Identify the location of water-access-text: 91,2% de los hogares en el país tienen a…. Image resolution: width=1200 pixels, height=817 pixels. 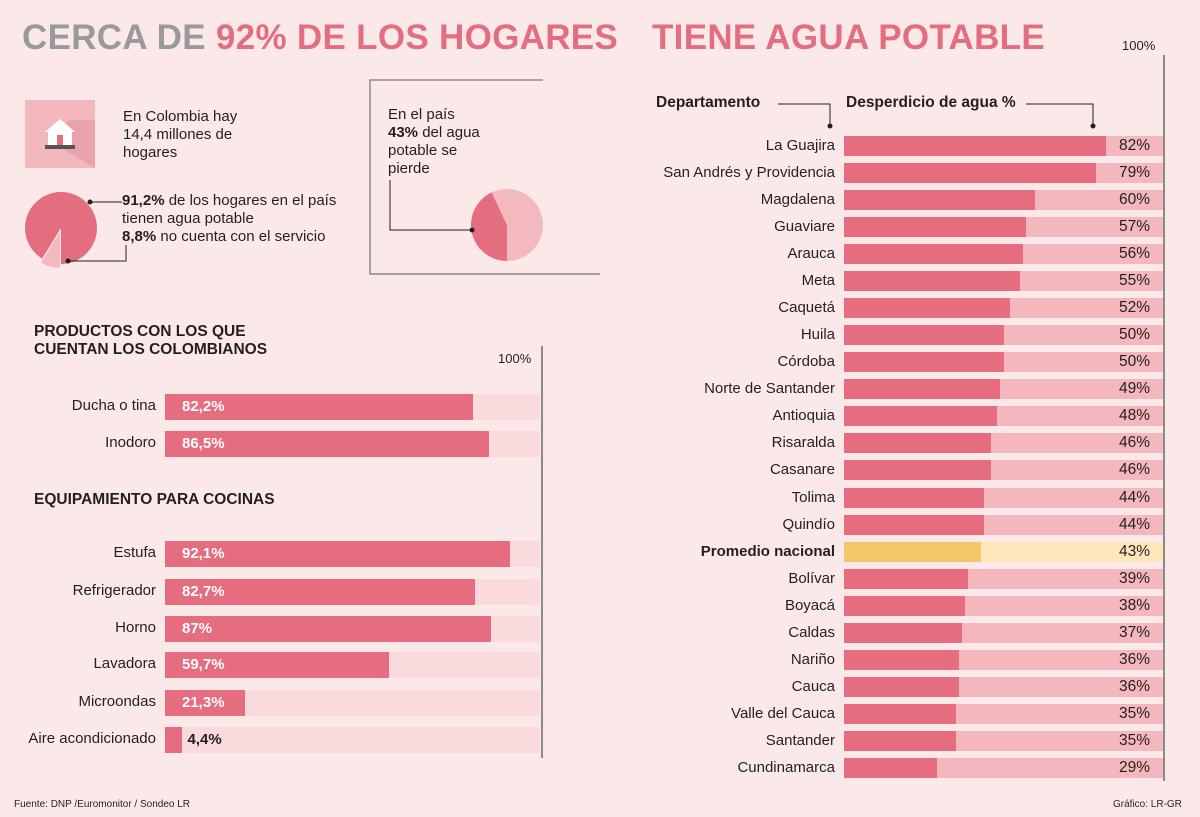
(229, 218).